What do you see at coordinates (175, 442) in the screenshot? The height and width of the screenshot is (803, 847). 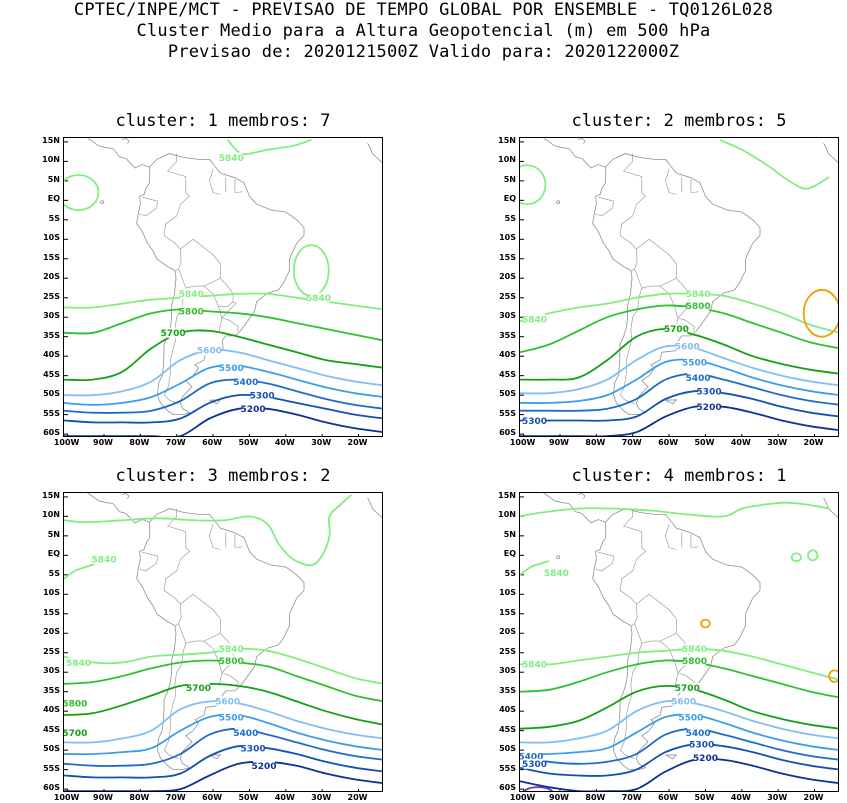 I see `lon-tick-label: 70W` at bounding box center [175, 442].